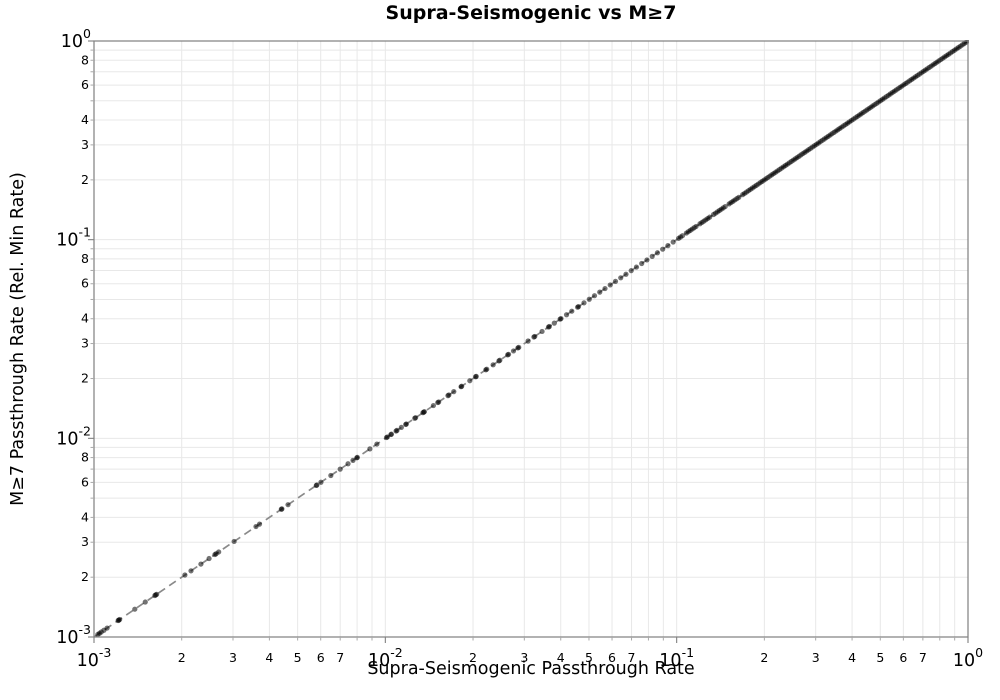  I want to click on chart-title: Supra-Seismogenic vs M≥7, so click(531, 13).